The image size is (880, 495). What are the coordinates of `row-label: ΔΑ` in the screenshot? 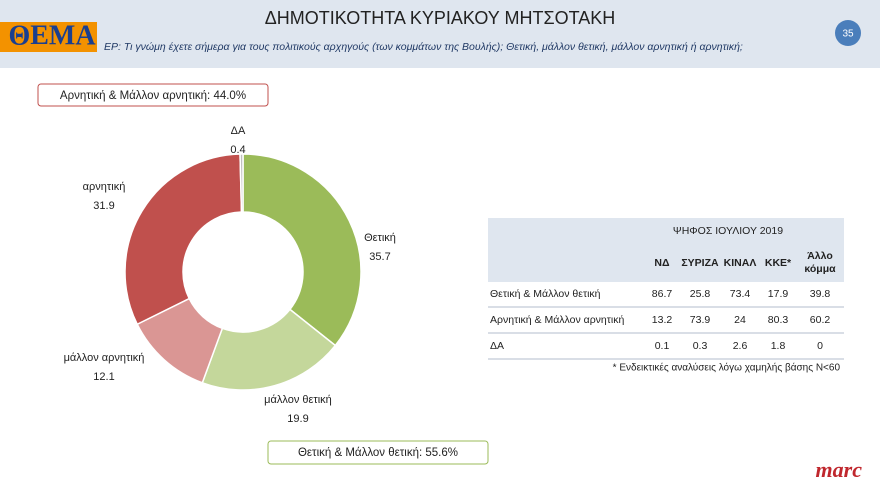 It's located at (497, 346).